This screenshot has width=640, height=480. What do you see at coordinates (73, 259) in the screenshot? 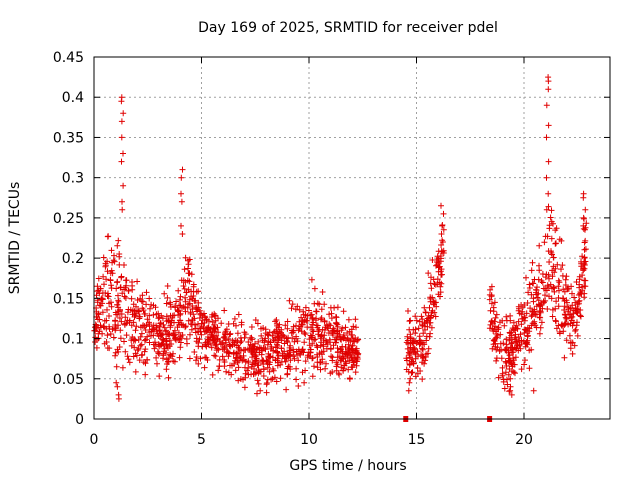
I see `y-tick-label: 0.2` at bounding box center [73, 259].